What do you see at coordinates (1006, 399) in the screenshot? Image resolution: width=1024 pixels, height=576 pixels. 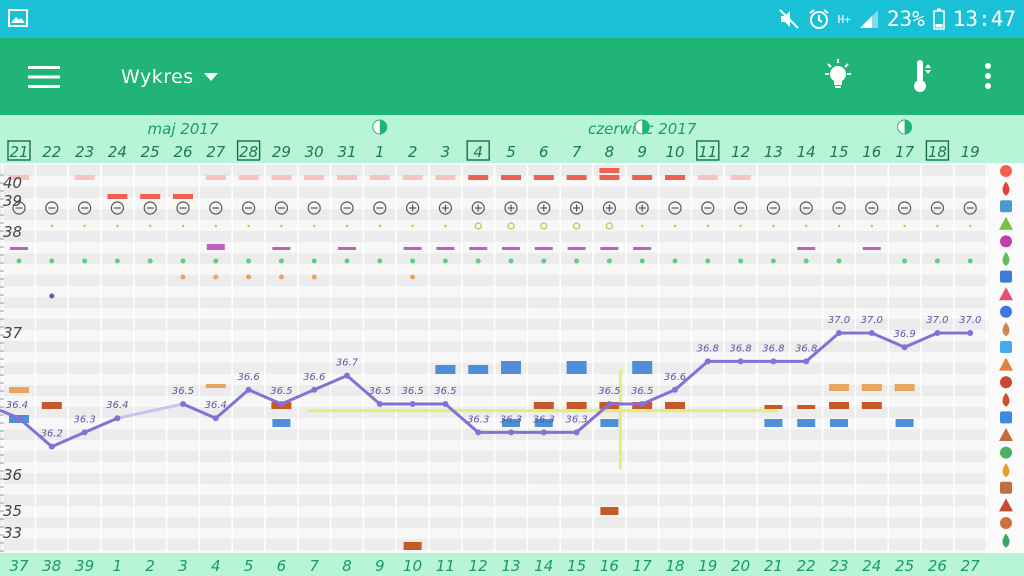 I see `drops-icon` at bounding box center [1006, 399].